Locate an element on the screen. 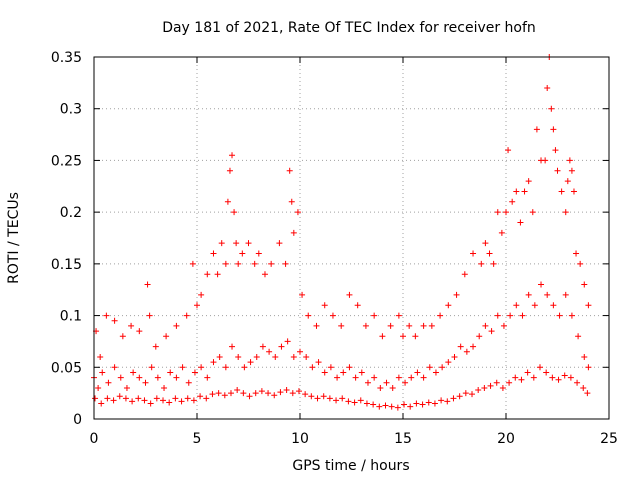 The image size is (640, 480). x-tick-label: 15 is located at coordinates (403, 439).